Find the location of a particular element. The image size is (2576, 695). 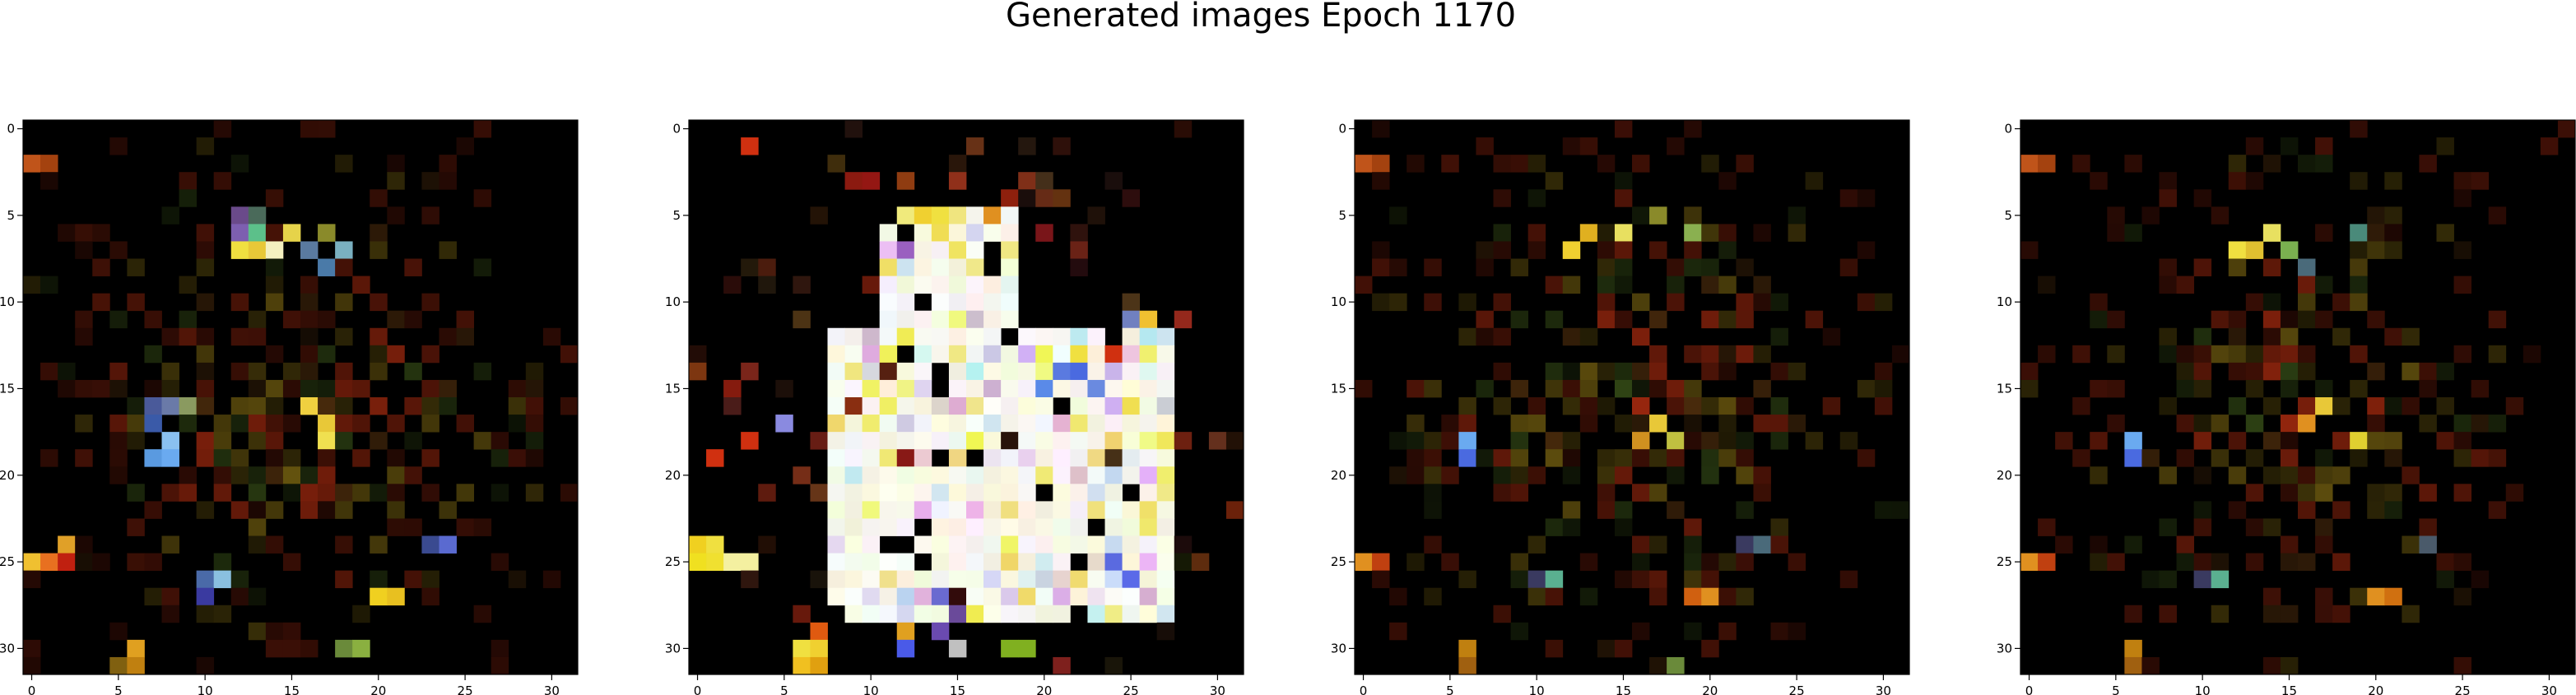

y-tick-label: 25 is located at coordinates (2004, 561).